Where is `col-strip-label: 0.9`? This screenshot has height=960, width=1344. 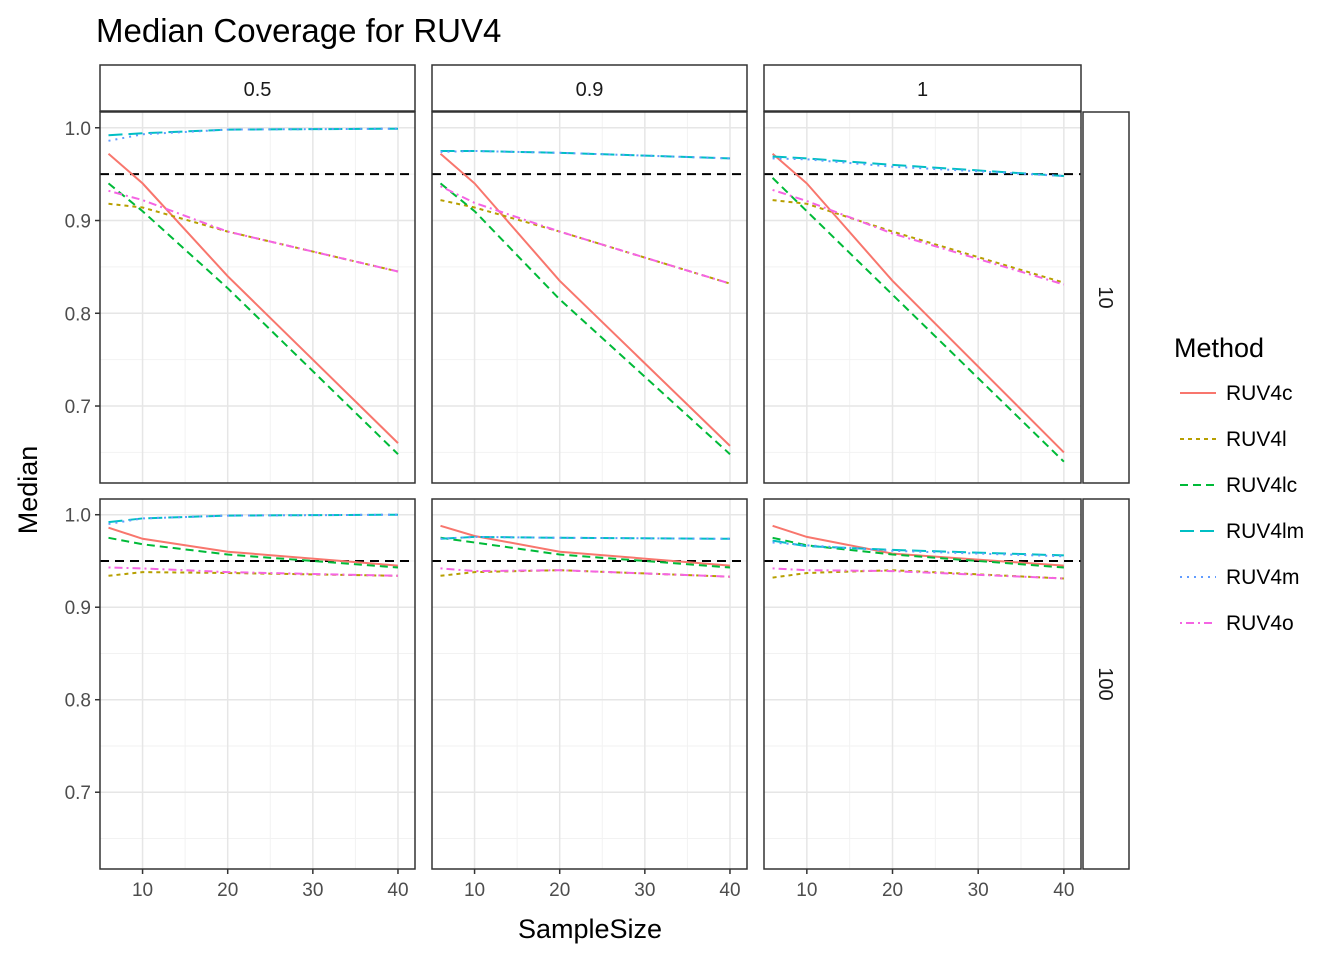
col-strip-label: 0.9 is located at coordinates (590, 90).